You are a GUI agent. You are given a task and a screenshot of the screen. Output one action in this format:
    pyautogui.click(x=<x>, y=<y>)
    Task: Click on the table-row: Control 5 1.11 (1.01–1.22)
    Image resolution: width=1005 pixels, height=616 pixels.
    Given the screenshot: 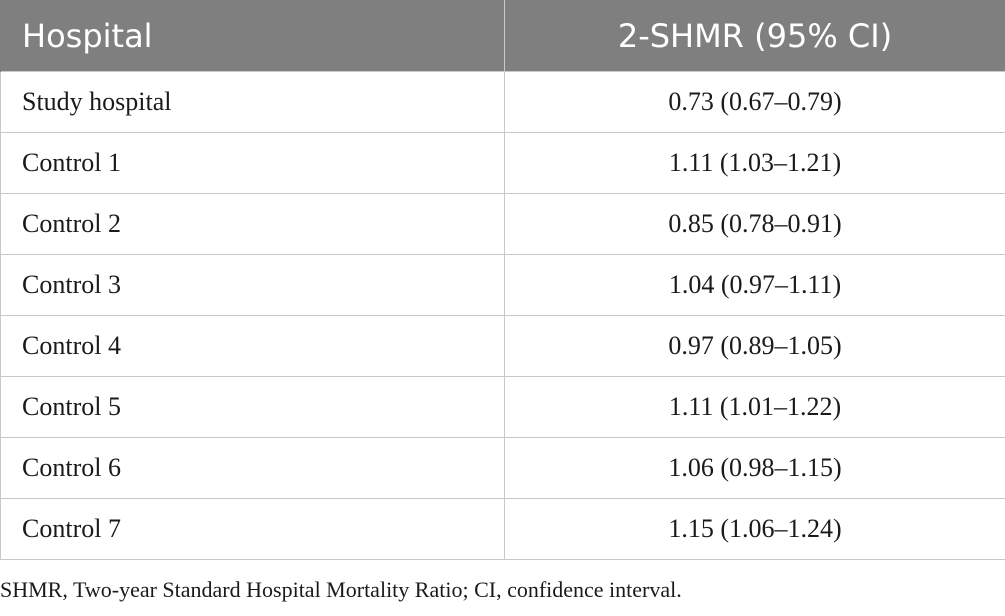 What is the action you would take?
    pyautogui.click(x=502, y=407)
    